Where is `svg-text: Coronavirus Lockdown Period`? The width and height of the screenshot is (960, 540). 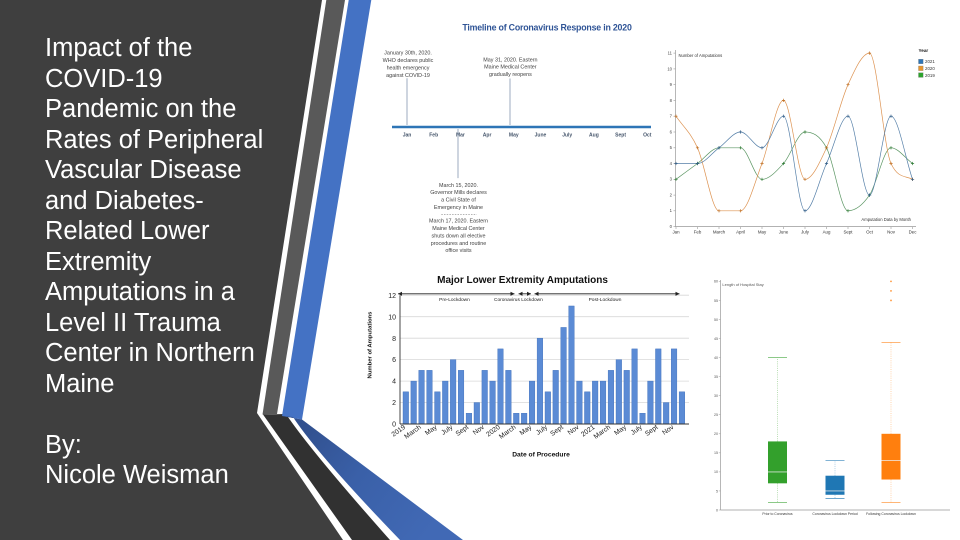
svg-text: Coronavirus Lockdown Period is located at coordinates (834, 514).